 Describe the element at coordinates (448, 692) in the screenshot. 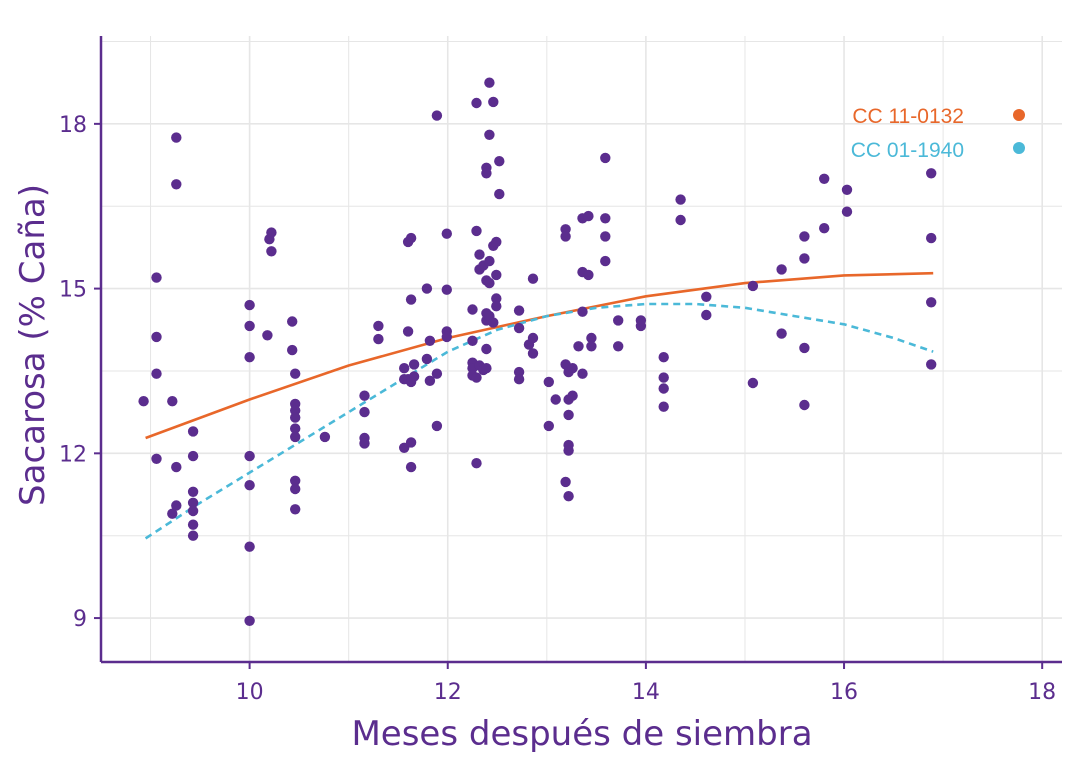

I see `x-tick-label: 12` at that location.